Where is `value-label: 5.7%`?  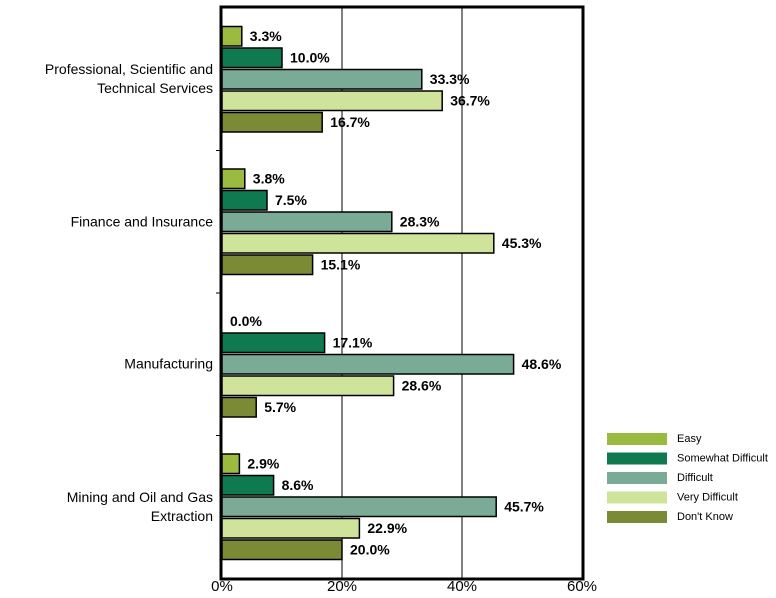 value-label: 5.7% is located at coordinates (280, 407).